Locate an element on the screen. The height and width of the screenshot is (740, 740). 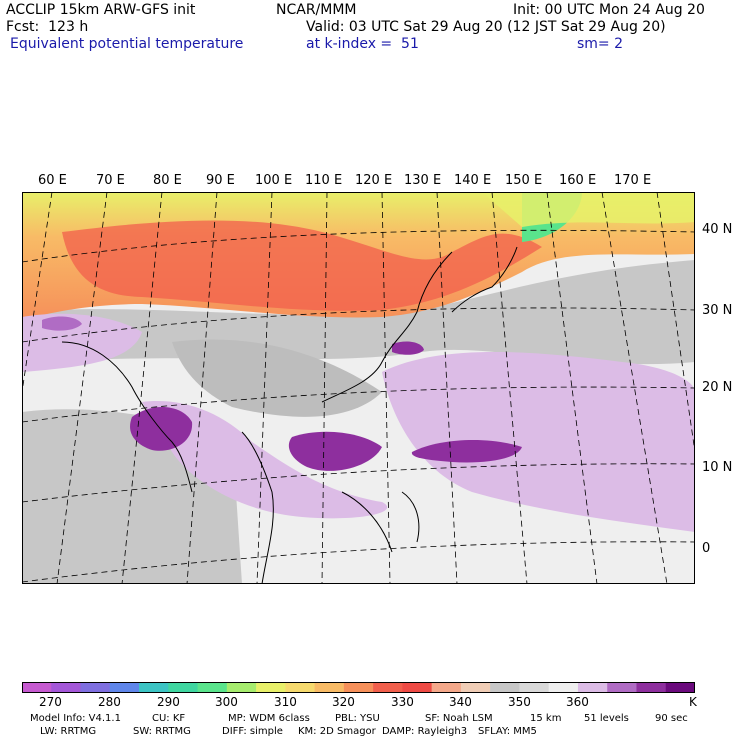
colorbar-tick: 330 is located at coordinates (402, 702).